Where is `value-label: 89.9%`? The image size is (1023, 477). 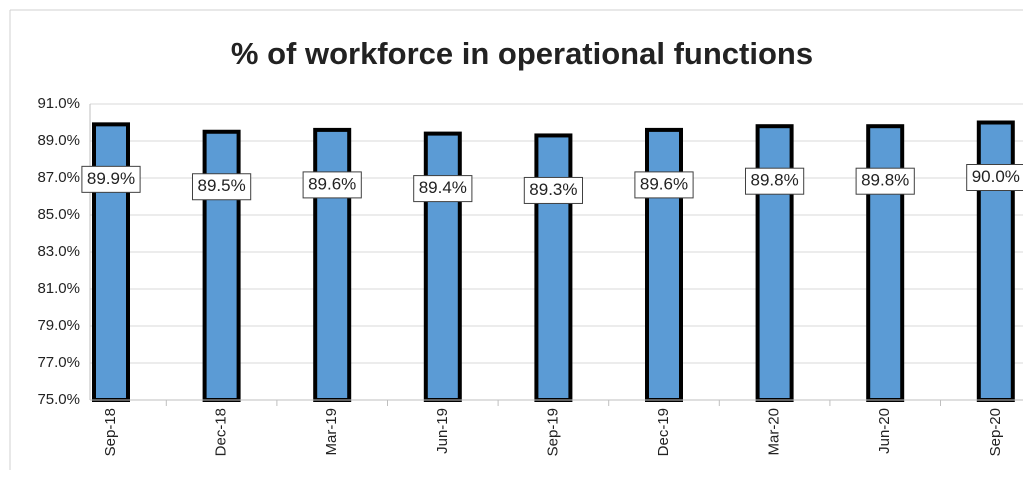 value-label: 89.9% is located at coordinates (111, 179).